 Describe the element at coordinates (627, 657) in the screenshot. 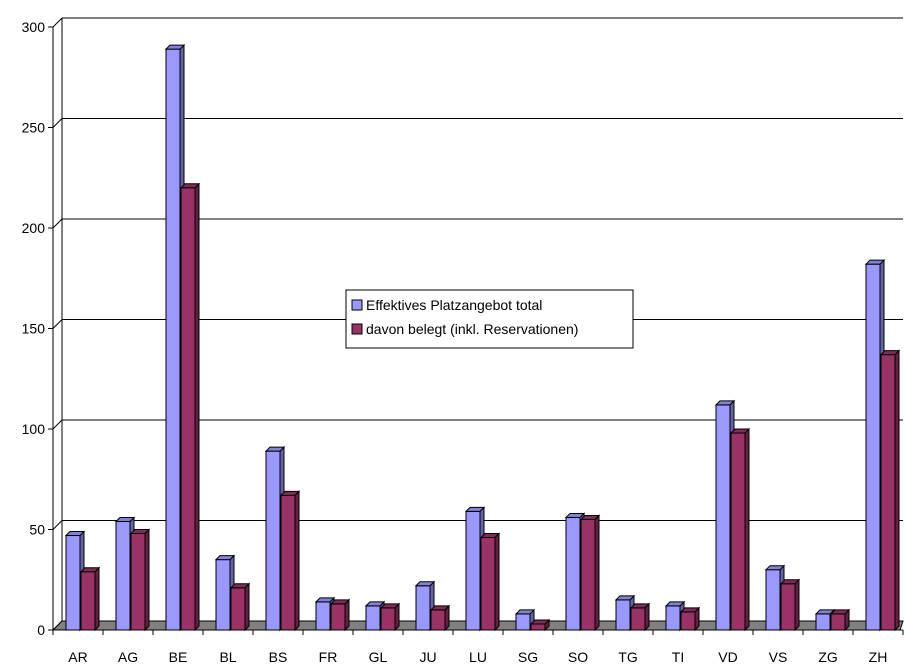

I see `x-tick-label: TG` at that location.